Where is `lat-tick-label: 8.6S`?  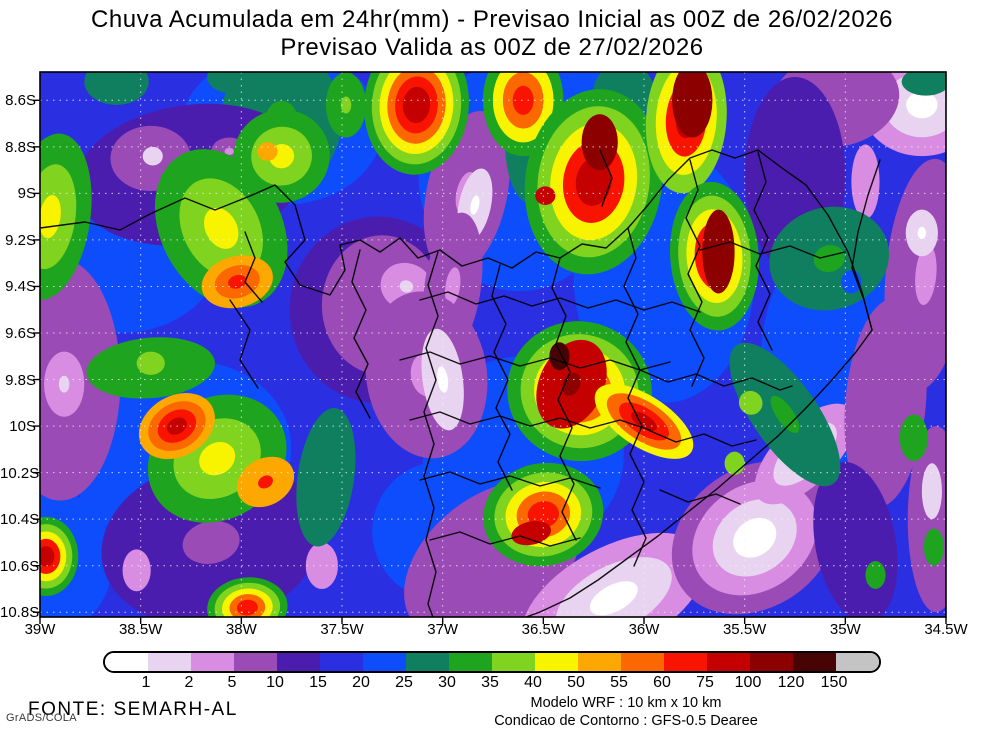 lat-tick-label: 8.6S is located at coordinates (20, 101).